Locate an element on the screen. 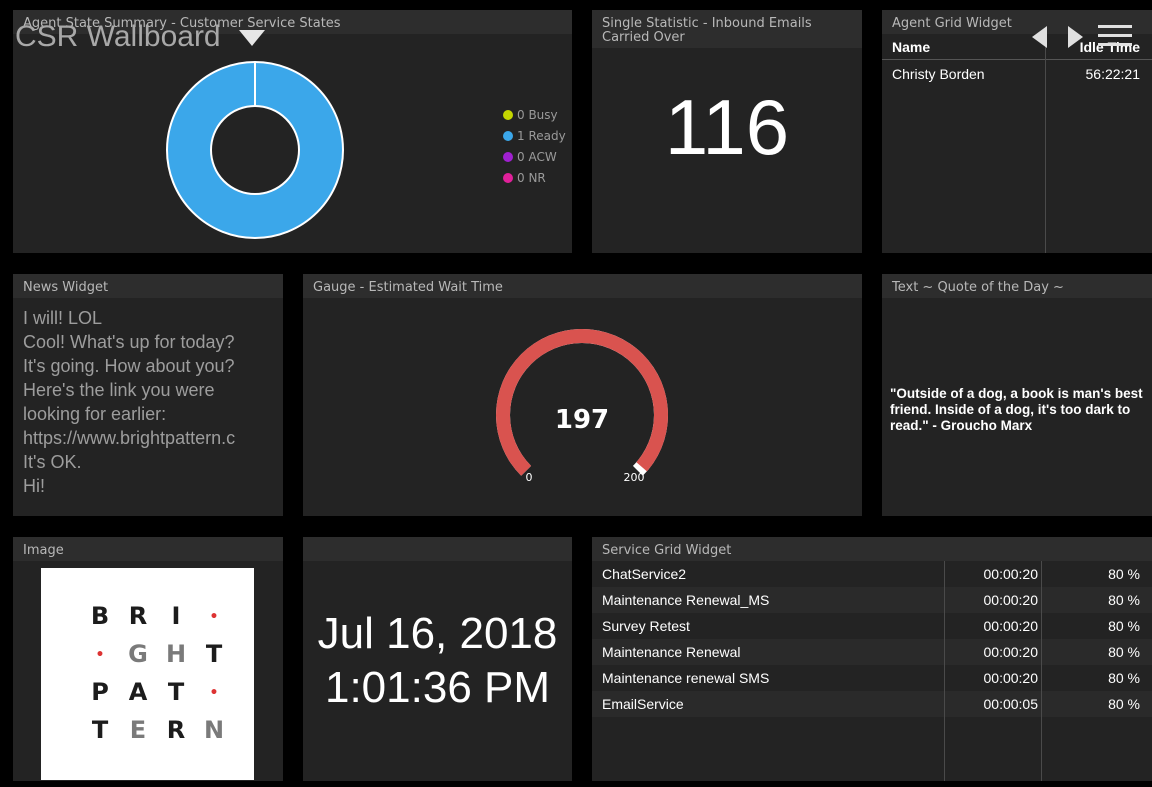  chart-legend: 0 Busy 1 Ready 0 ACW 0 NR is located at coordinates (534, 146).